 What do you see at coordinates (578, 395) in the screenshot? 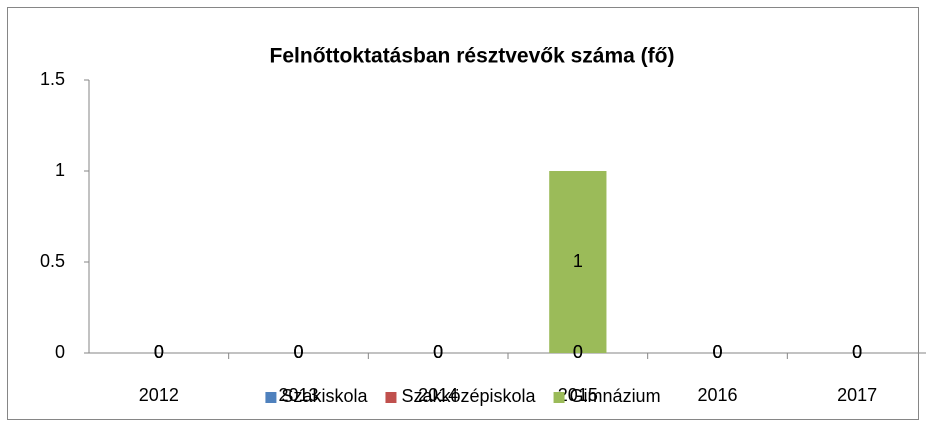
I see `x-tick-label: 2015` at bounding box center [578, 395].